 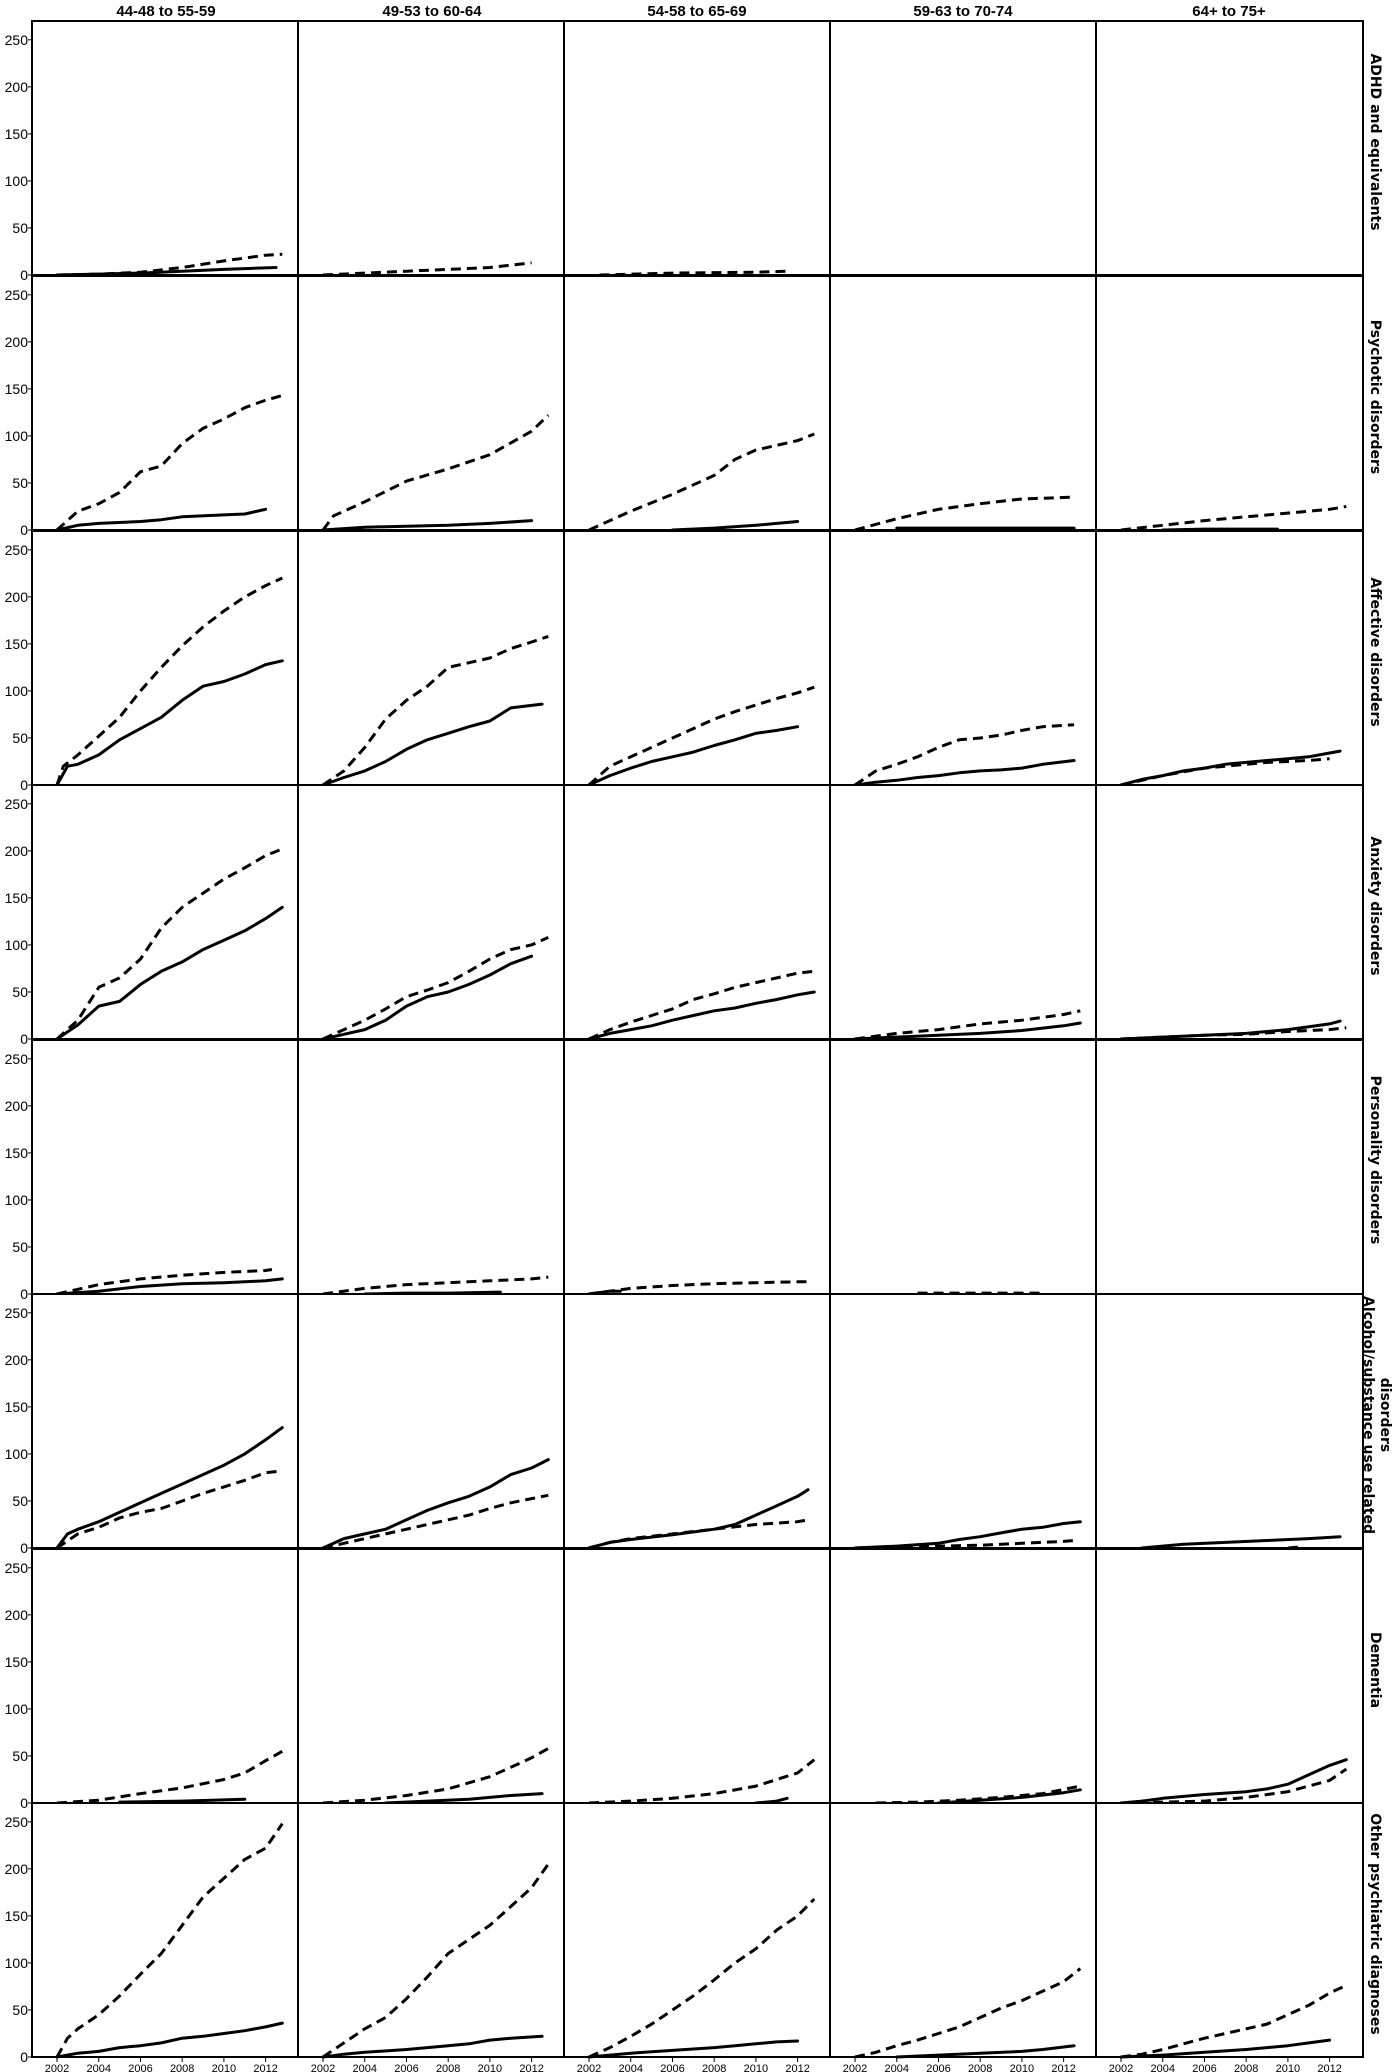 I want to click on y-axis-row-8: 0 50 100 150 200 250, so click(x=18, y=1939).